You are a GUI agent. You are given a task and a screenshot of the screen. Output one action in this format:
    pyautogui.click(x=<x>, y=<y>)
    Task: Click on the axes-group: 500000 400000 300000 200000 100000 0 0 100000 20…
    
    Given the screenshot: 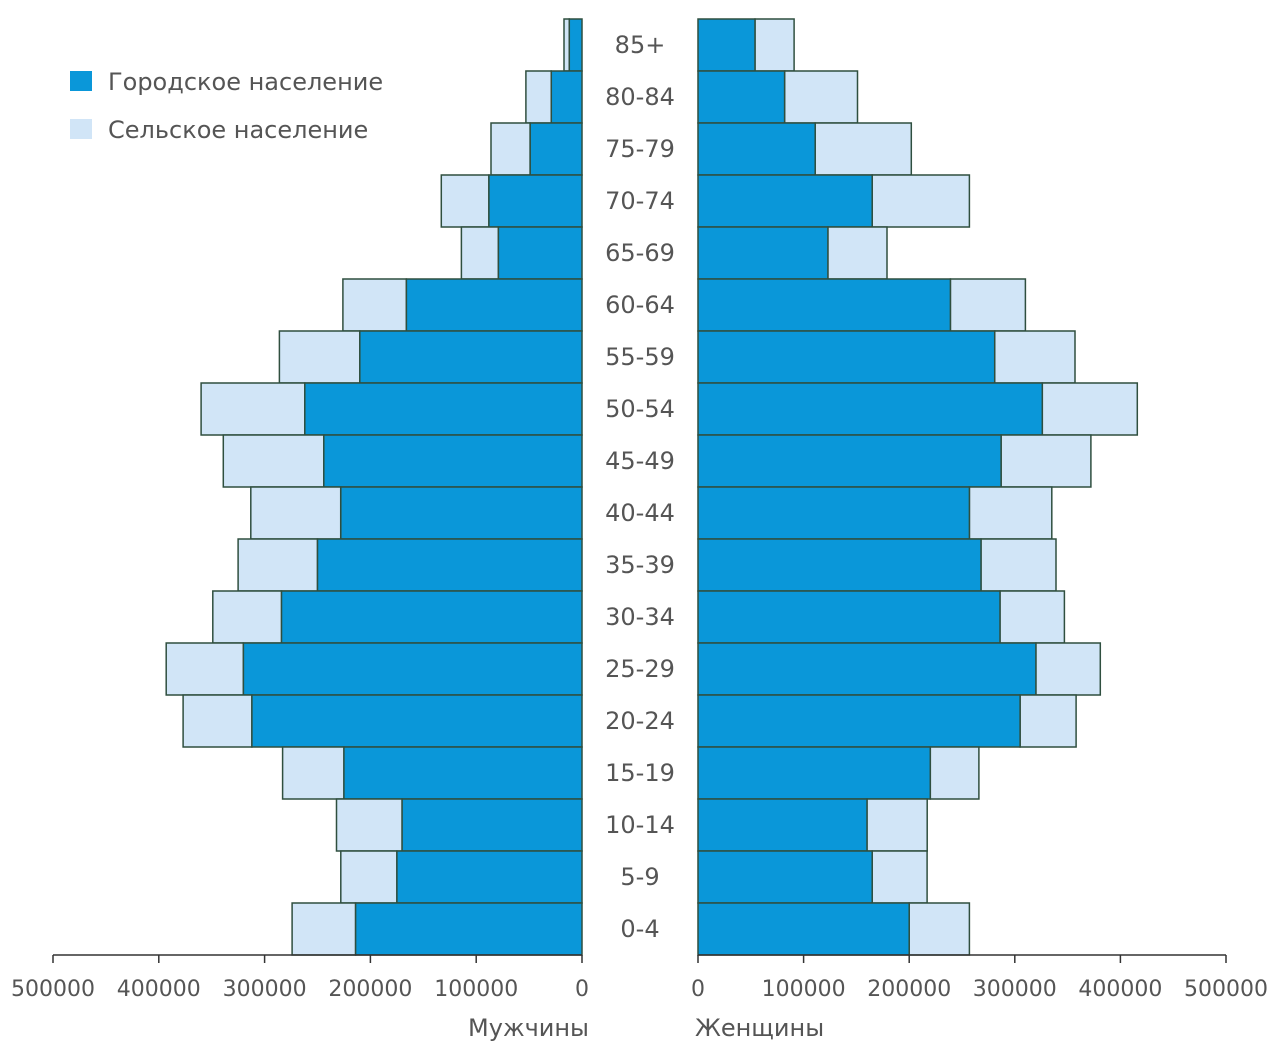 What is the action you would take?
    pyautogui.click(x=639, y=978)
    